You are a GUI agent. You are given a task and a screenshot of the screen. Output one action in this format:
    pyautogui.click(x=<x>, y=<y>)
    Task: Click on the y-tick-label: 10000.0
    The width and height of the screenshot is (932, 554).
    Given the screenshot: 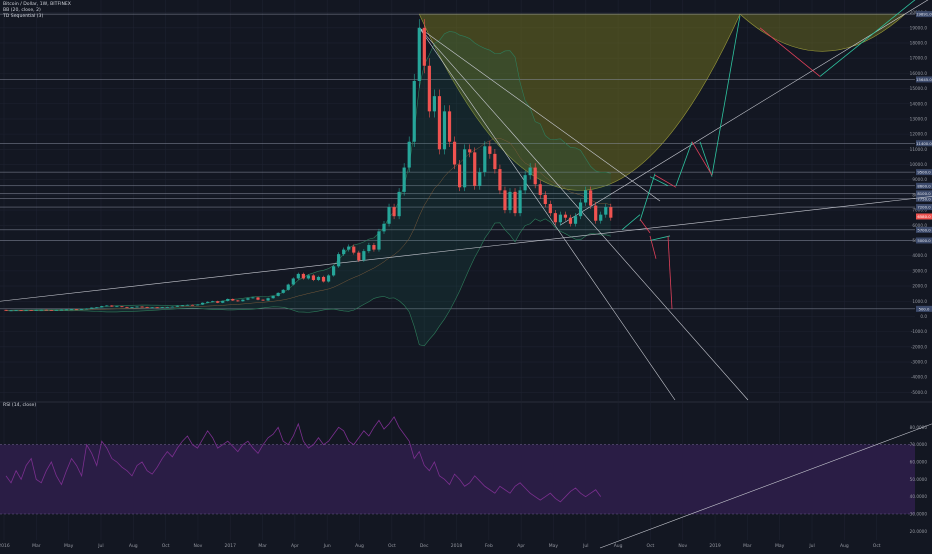 What is the action you would take?
    pyautogui.click(x=919, y=164)
    